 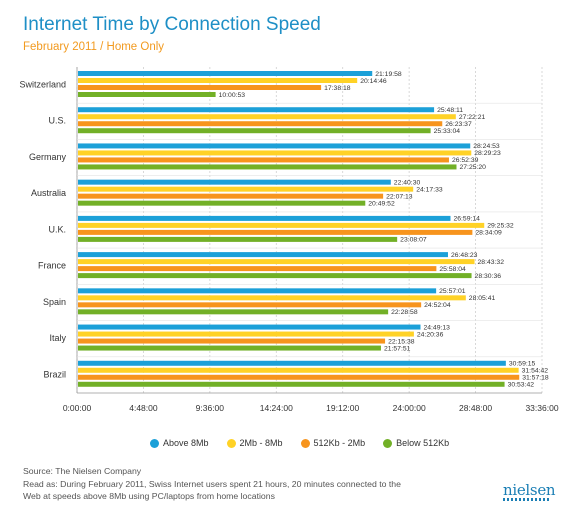 I want to click on data-label-brazil-2mb-8mb: 31:54:42, so click(x=535, y=371).